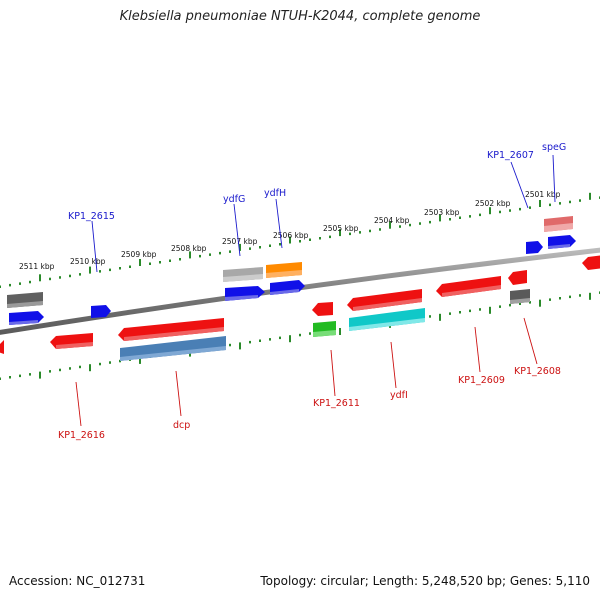  Describe the element at coordinates (554, 178) in the screenshot. I see `leader-speG` at that location.